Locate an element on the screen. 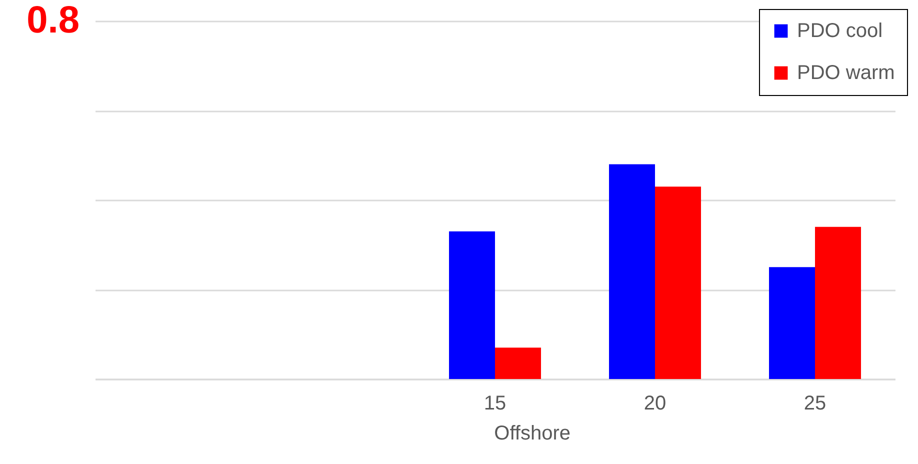  x-tick-label: 25 is located at coordinates (815, 403).